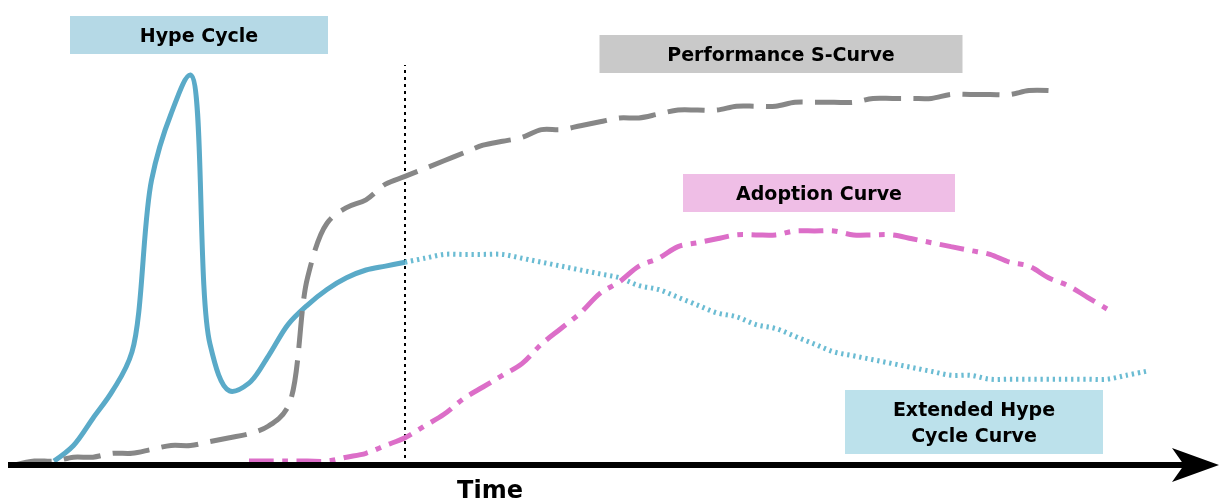  What do you see at coordinates (974, 422) in the screenshot?
I see `series-label: Extended Hype Cycle Curve` at bounding box center [974, 422].